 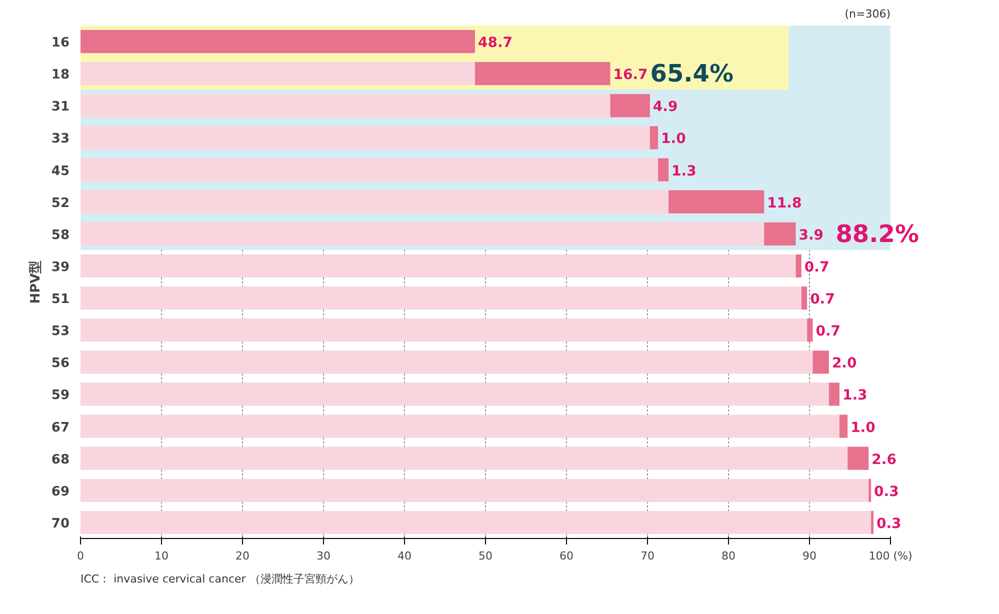 I want to click on x-tick-label: 0, so click(x=80, y=556).